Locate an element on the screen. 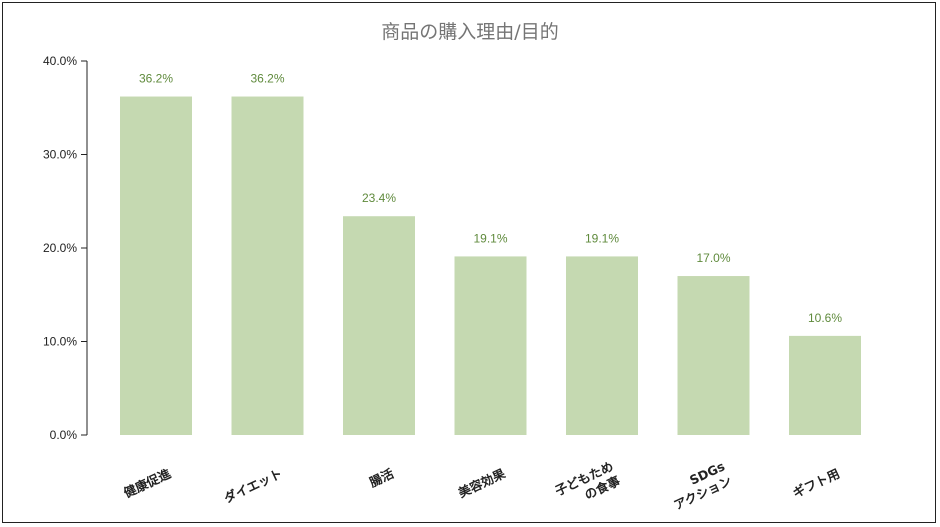 Image resolution: width=940 pixels, height=527 pixels. x-category-label-line: 美容効果 is located at coordinates (482, 483).